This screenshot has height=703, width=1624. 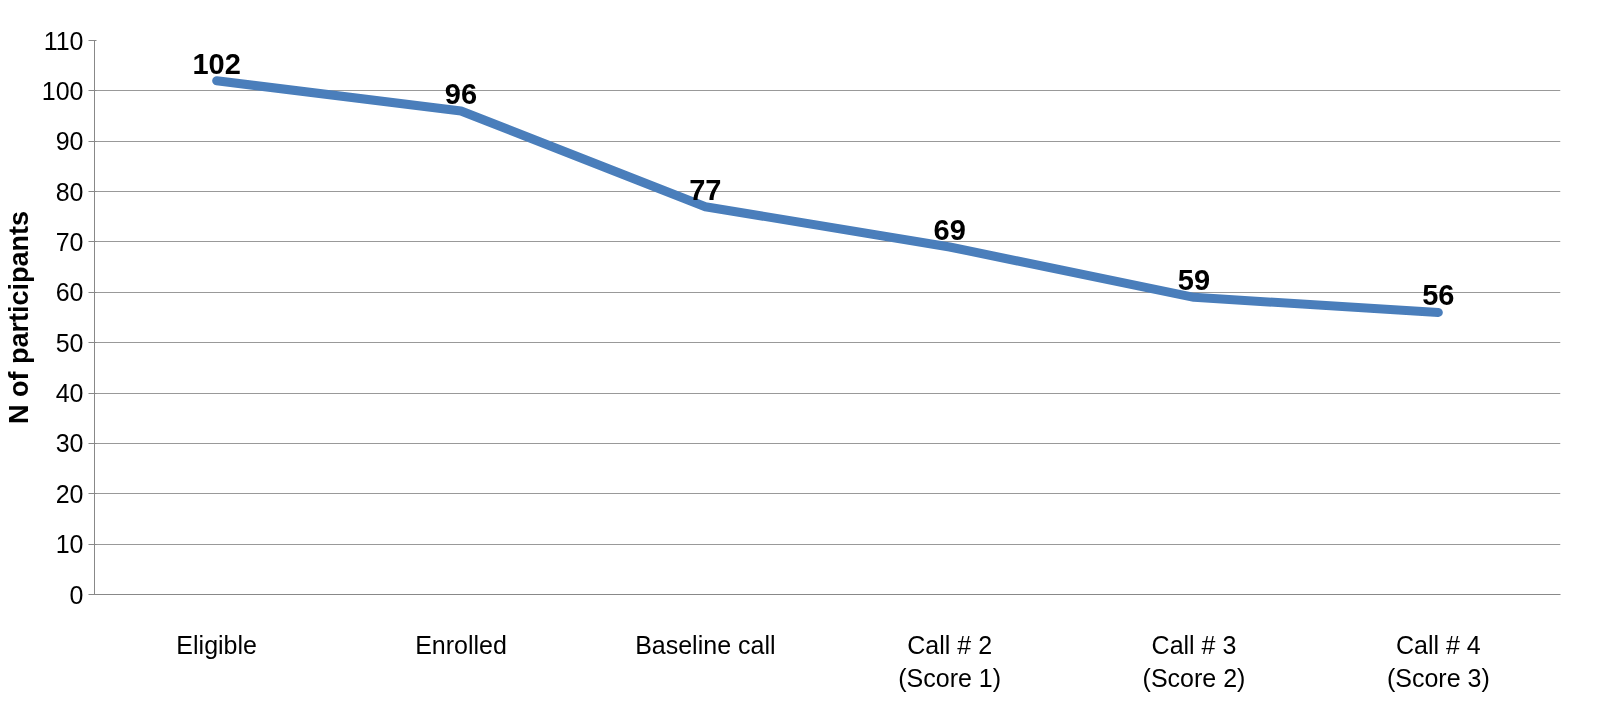 What do you see at coordinates (76, 594) in the screenshot?
I see `y-tick-label: 0` at bounding box center [76, 594].